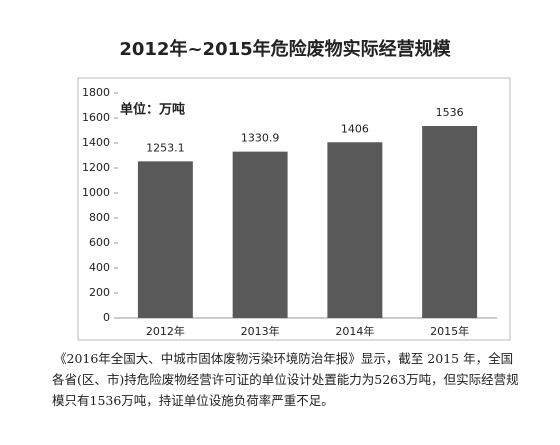 The image size is (560, 445). What do you see at coordinates (99, 292) in the screenshot?
I see `y-tick-label: 200` at bounding box center [99, 292].